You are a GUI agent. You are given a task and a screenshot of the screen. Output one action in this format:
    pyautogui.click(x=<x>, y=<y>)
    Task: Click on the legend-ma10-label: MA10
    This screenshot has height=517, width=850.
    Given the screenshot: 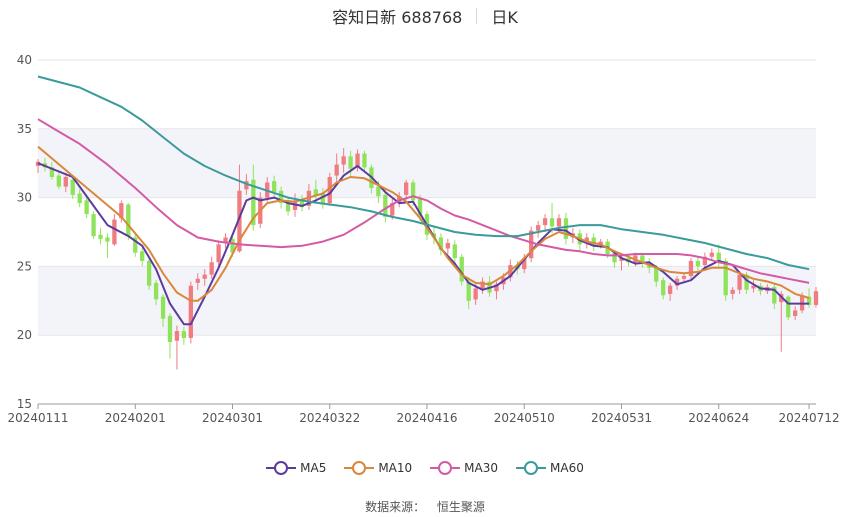 What is the action you would take?
    pyautogui.click(x=395, y=468)
    